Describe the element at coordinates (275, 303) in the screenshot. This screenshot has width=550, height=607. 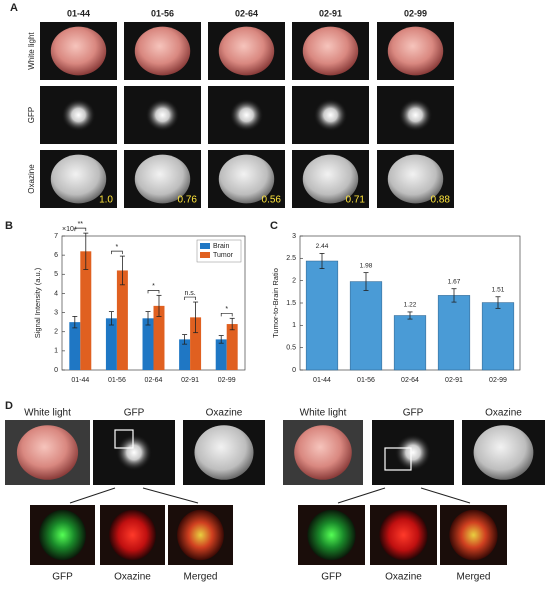
I see `y-axis-label: Tumor-to-Brain Ratio` at that location.